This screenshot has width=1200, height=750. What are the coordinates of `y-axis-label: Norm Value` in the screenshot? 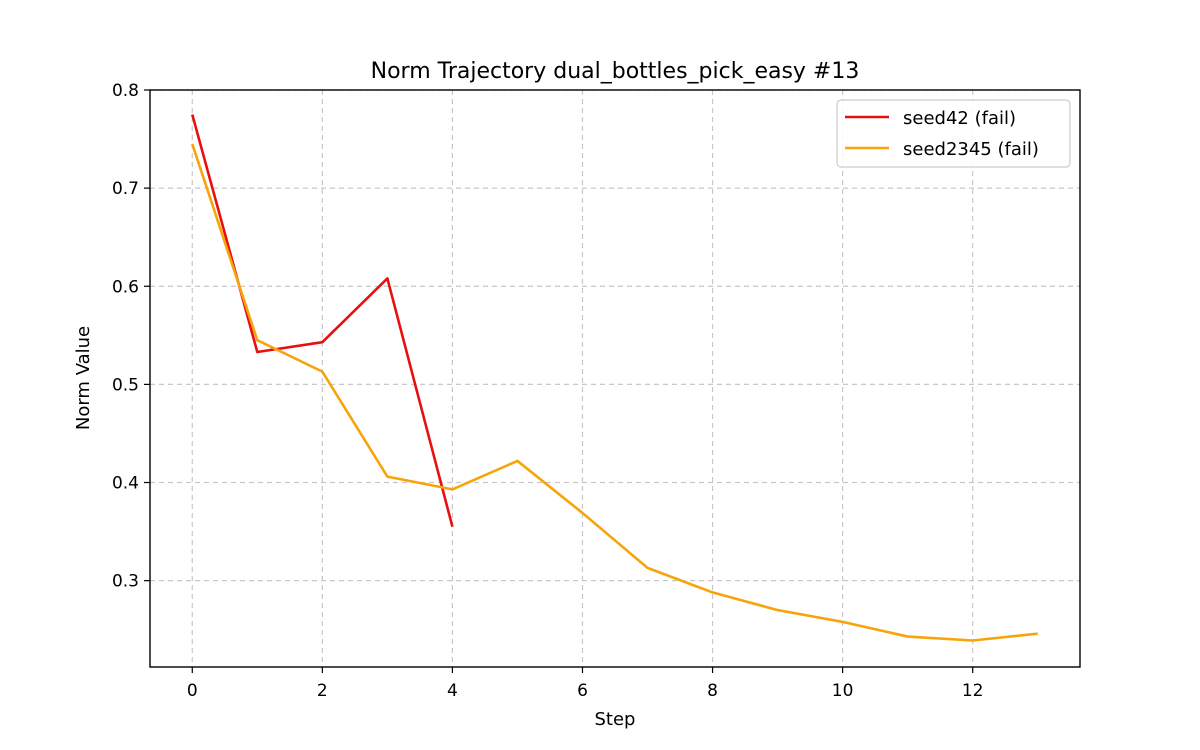 It's located at (83, 378).